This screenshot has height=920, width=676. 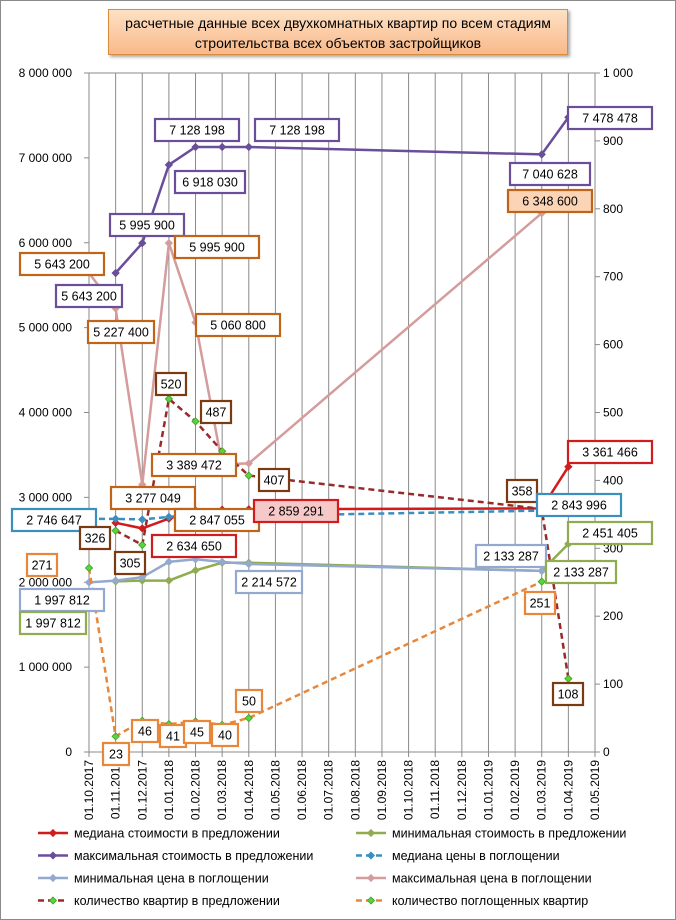 What do you see at coordinates (177, 834) in the screenshot?
I see `legend-label: медиана стоимости в предложении` at bounding box center [177, 834].